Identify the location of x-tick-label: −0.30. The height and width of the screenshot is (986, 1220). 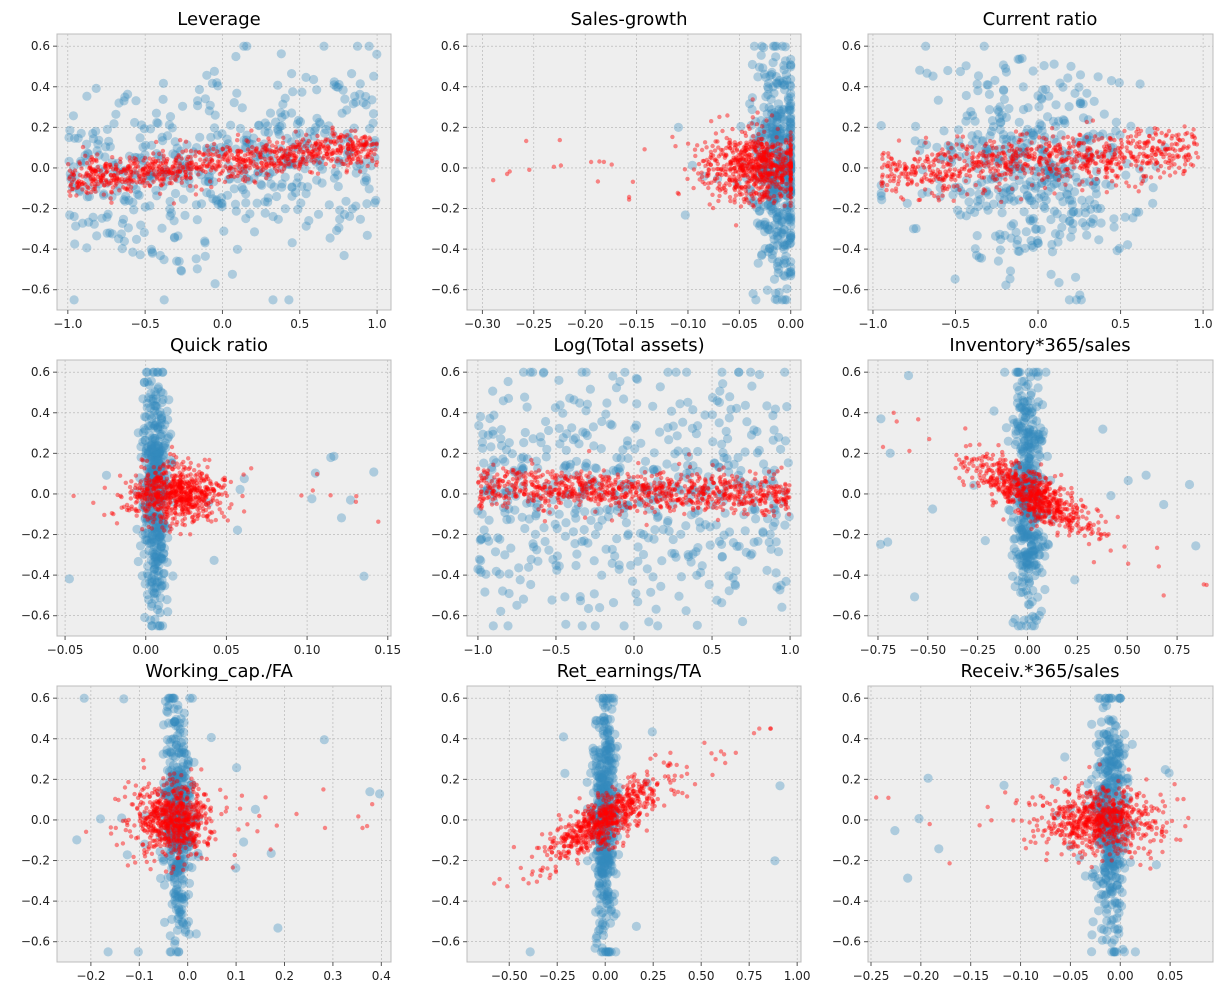
(482, 324).